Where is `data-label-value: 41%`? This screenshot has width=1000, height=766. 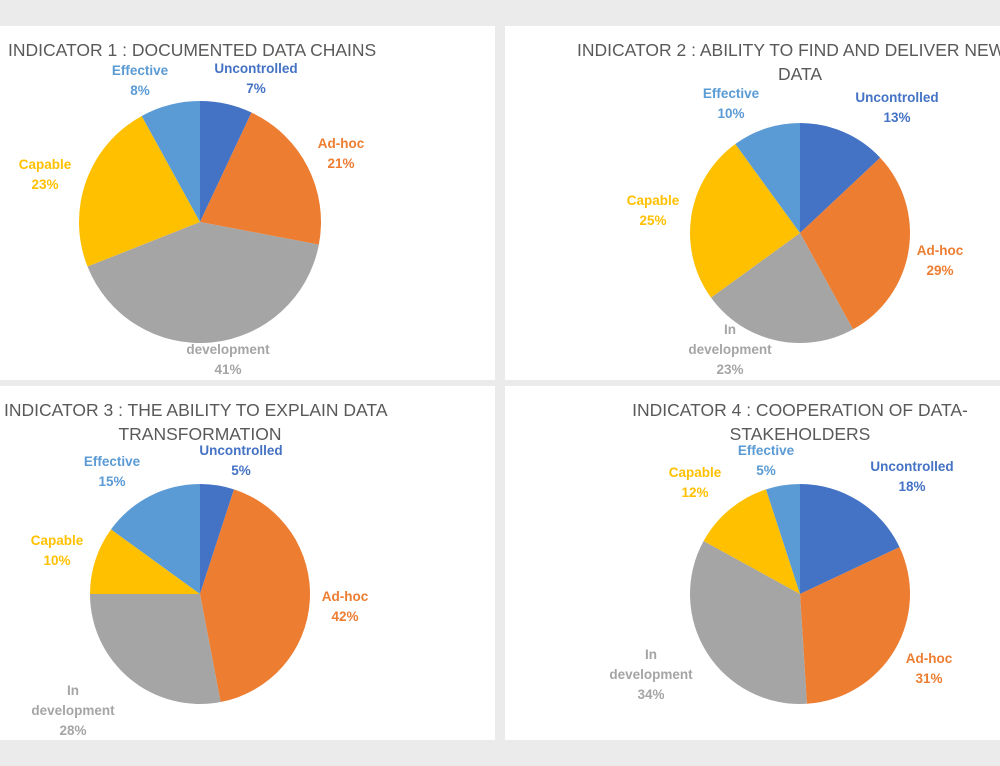 data-label-value: 41% is located at coordinates (227, 369).